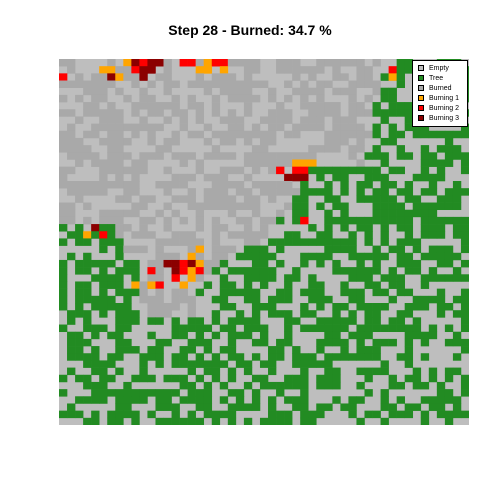  Describe the element at coordinates (151, 285) in the screenshot. I see `burning-1-cell` at that location.